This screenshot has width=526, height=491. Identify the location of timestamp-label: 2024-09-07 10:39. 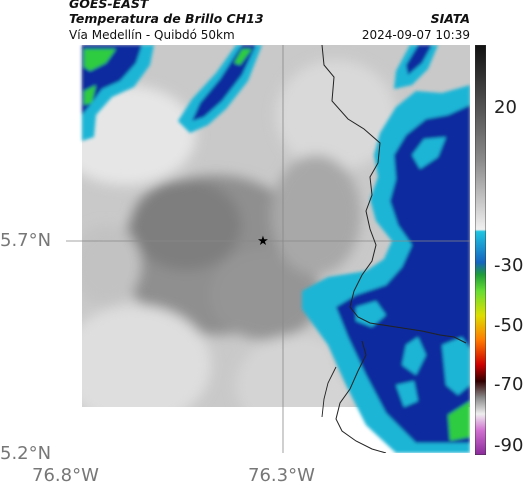
(415, 35).